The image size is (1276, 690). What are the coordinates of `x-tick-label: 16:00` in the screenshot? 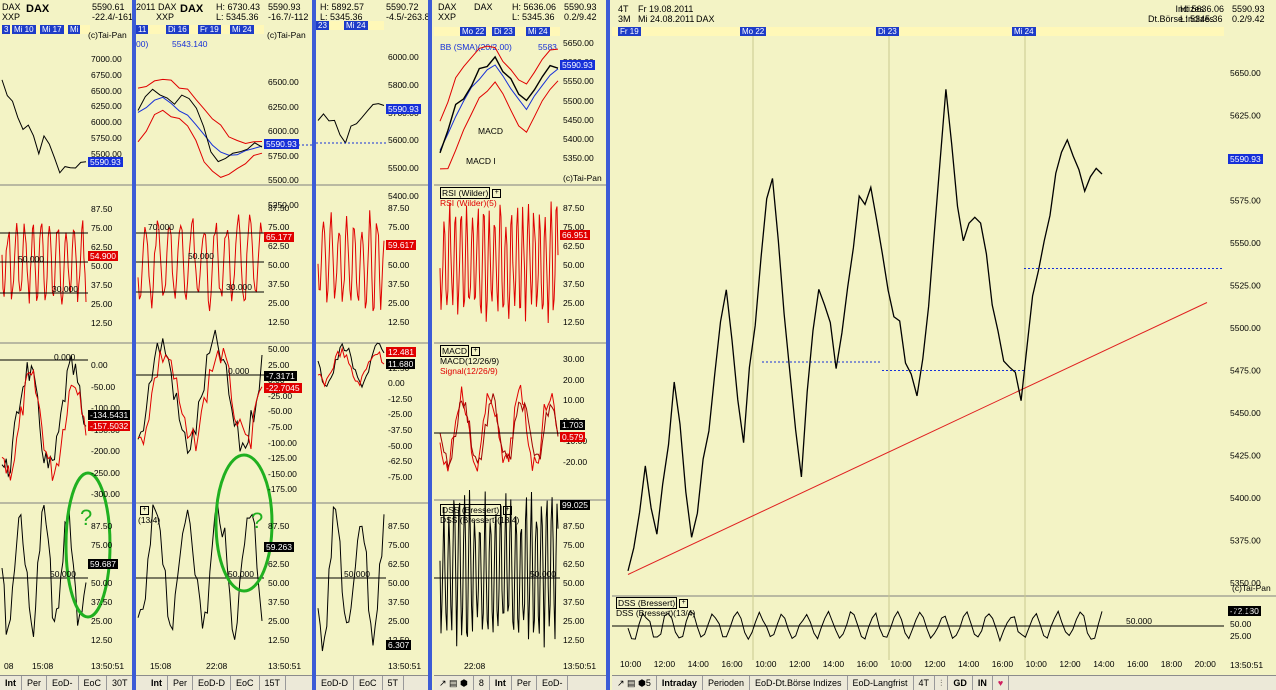 It's located at (868, 664).